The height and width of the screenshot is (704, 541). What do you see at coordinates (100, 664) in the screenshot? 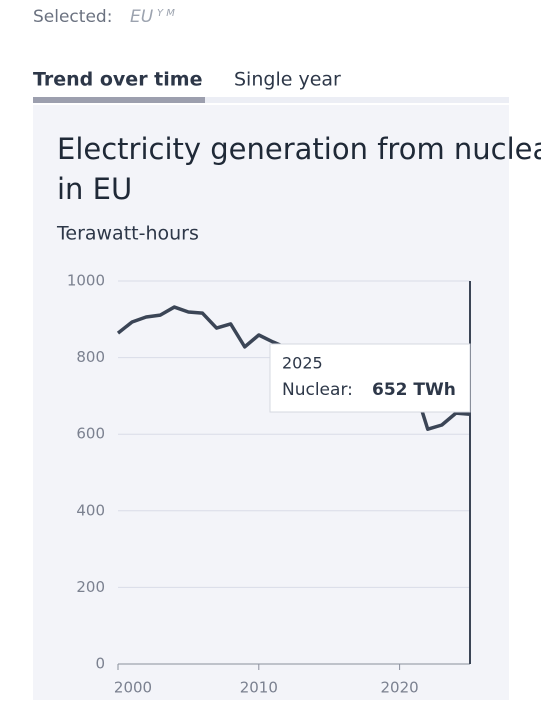
I see `y-tick-label: 0` at bounding box center [100, 664].